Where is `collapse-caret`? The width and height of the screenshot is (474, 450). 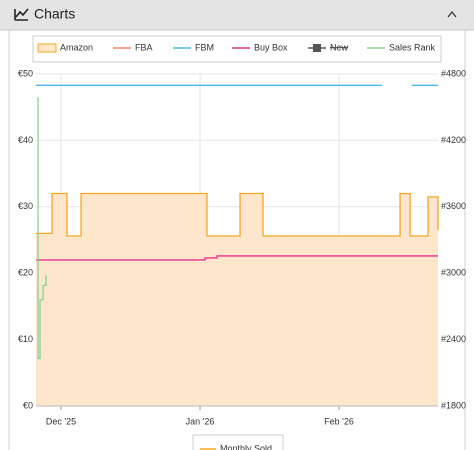 collapse-caret is located at coordinates (452, 14).